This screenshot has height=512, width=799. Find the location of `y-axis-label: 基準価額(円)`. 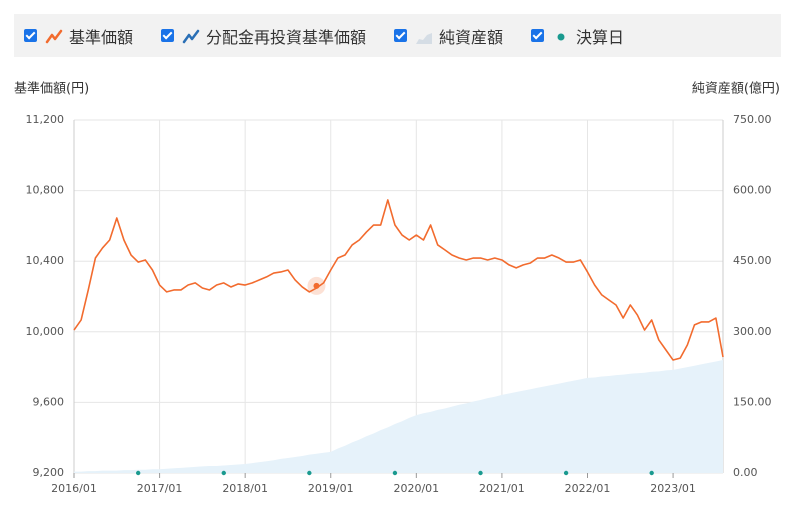

y-axis-label: 基準価額(円) is located at coordinates (51, 89).